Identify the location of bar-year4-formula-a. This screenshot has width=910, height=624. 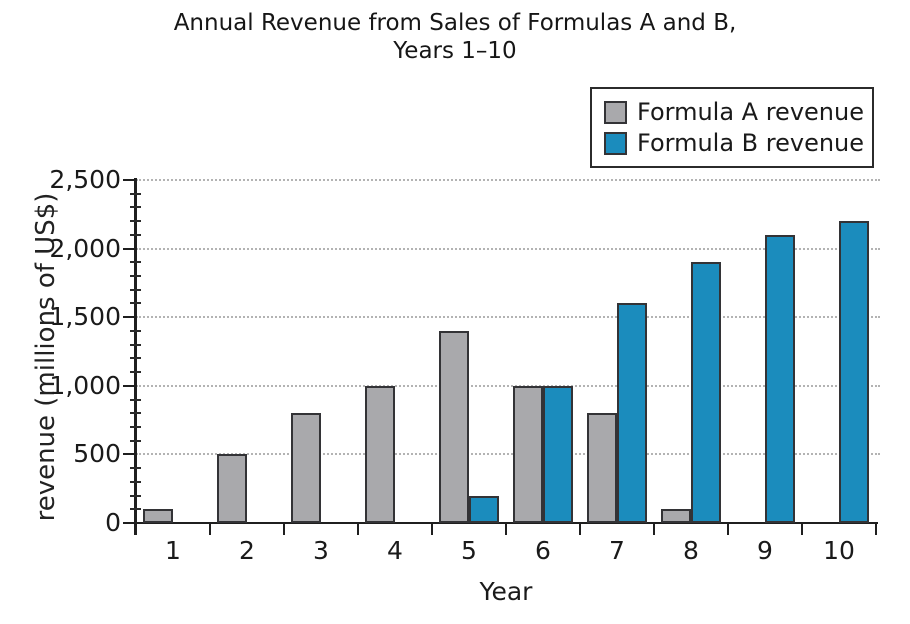
(380, 454).